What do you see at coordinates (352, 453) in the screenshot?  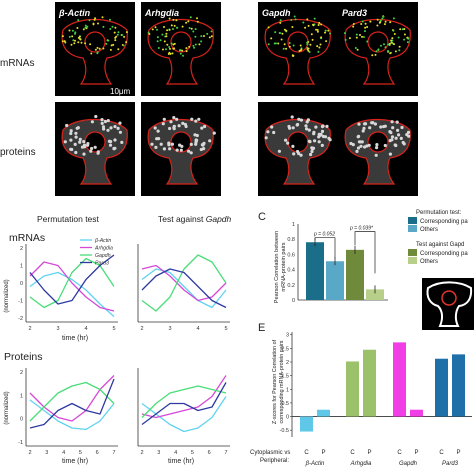 I see `e-cp-label: C` at bounding box center [352, 453].